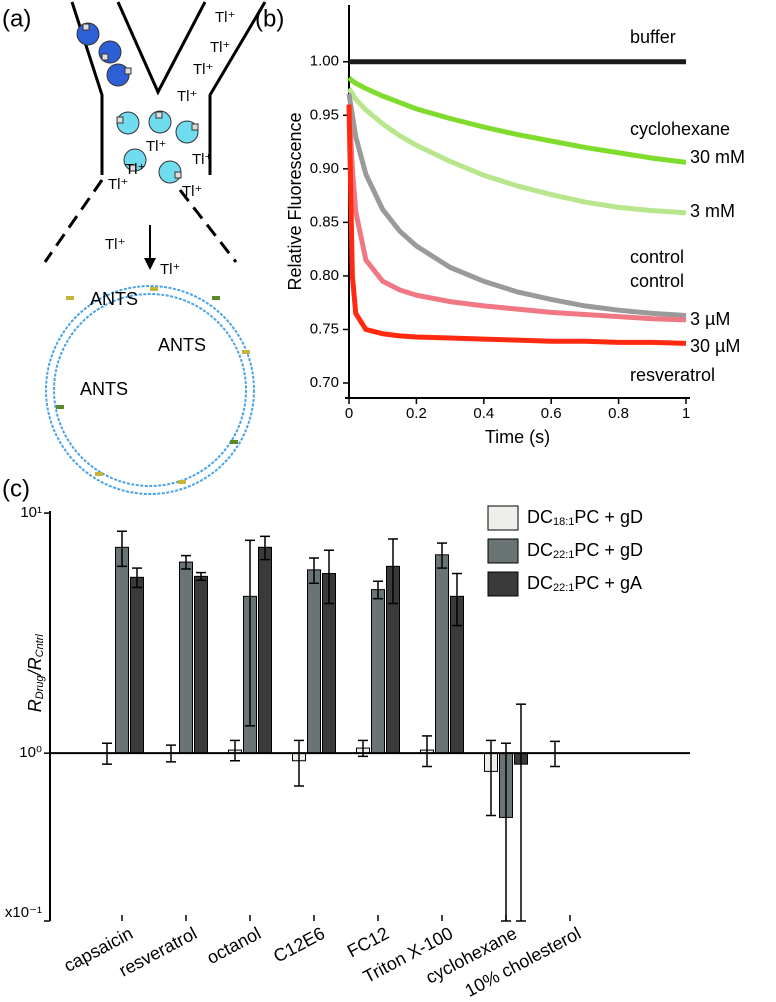 The image size is (776, 1002). What do you see at coordinates (324, 114) in the screenshot?
I see `y-tick-label: 0.95` at bounding box center [324, 114].